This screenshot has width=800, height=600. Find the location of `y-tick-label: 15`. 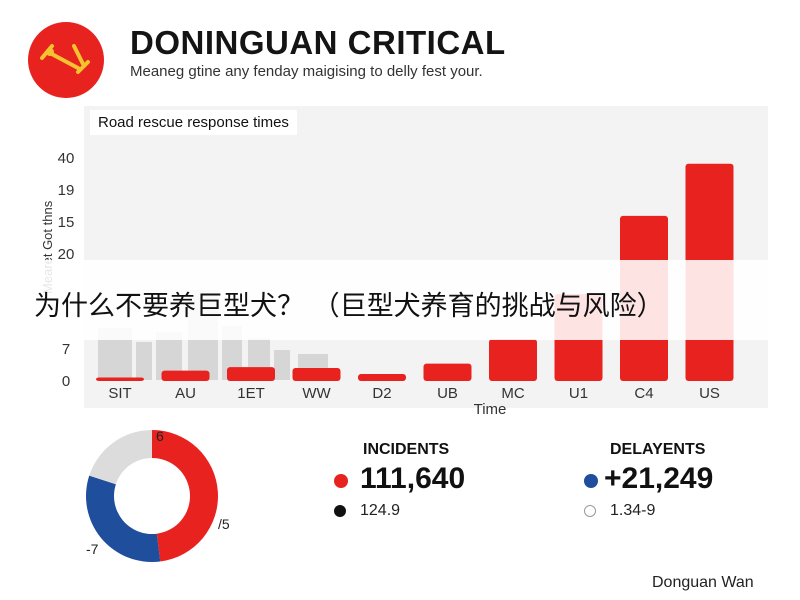

y-tick-label: 15 is located at coordinates (66, 222).